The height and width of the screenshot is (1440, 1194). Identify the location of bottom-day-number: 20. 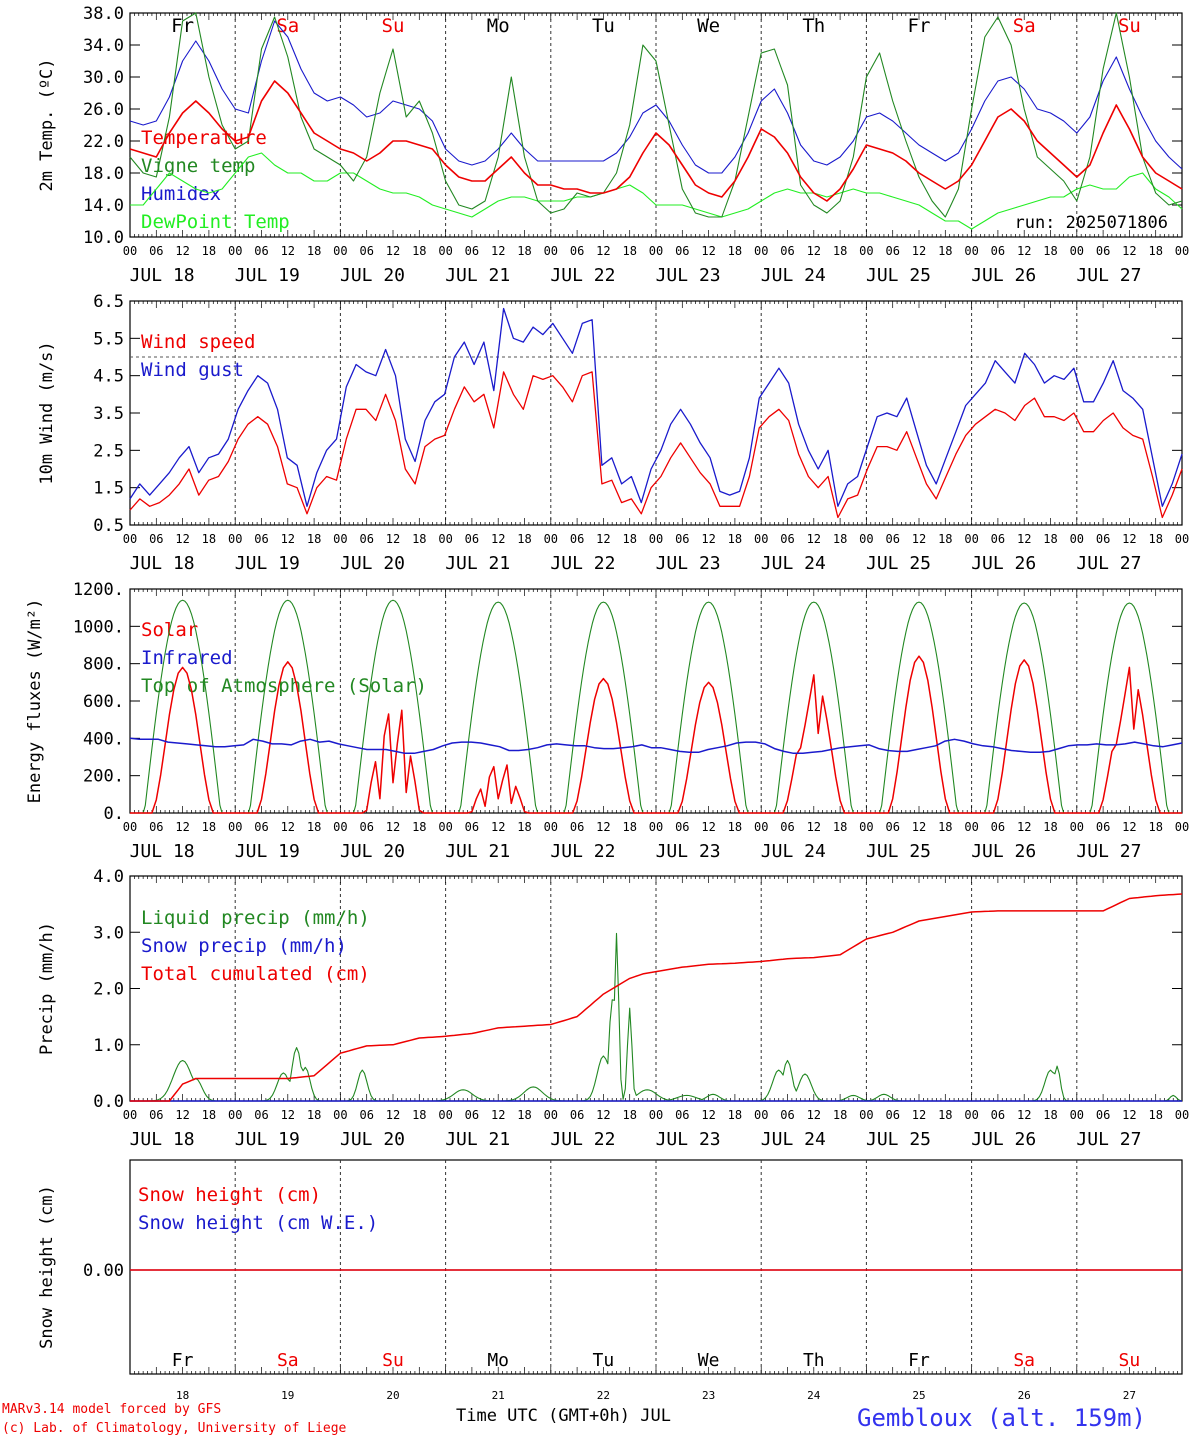
(392, 1395).